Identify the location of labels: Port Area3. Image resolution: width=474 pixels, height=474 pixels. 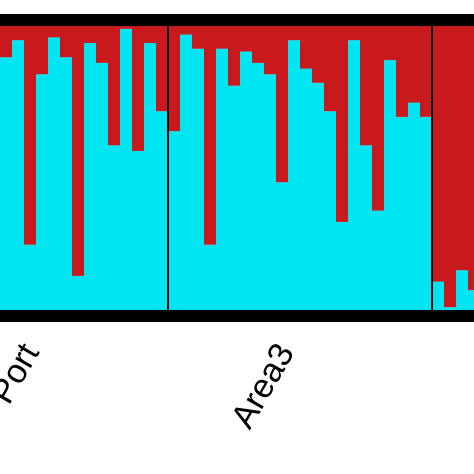
(151, 386).